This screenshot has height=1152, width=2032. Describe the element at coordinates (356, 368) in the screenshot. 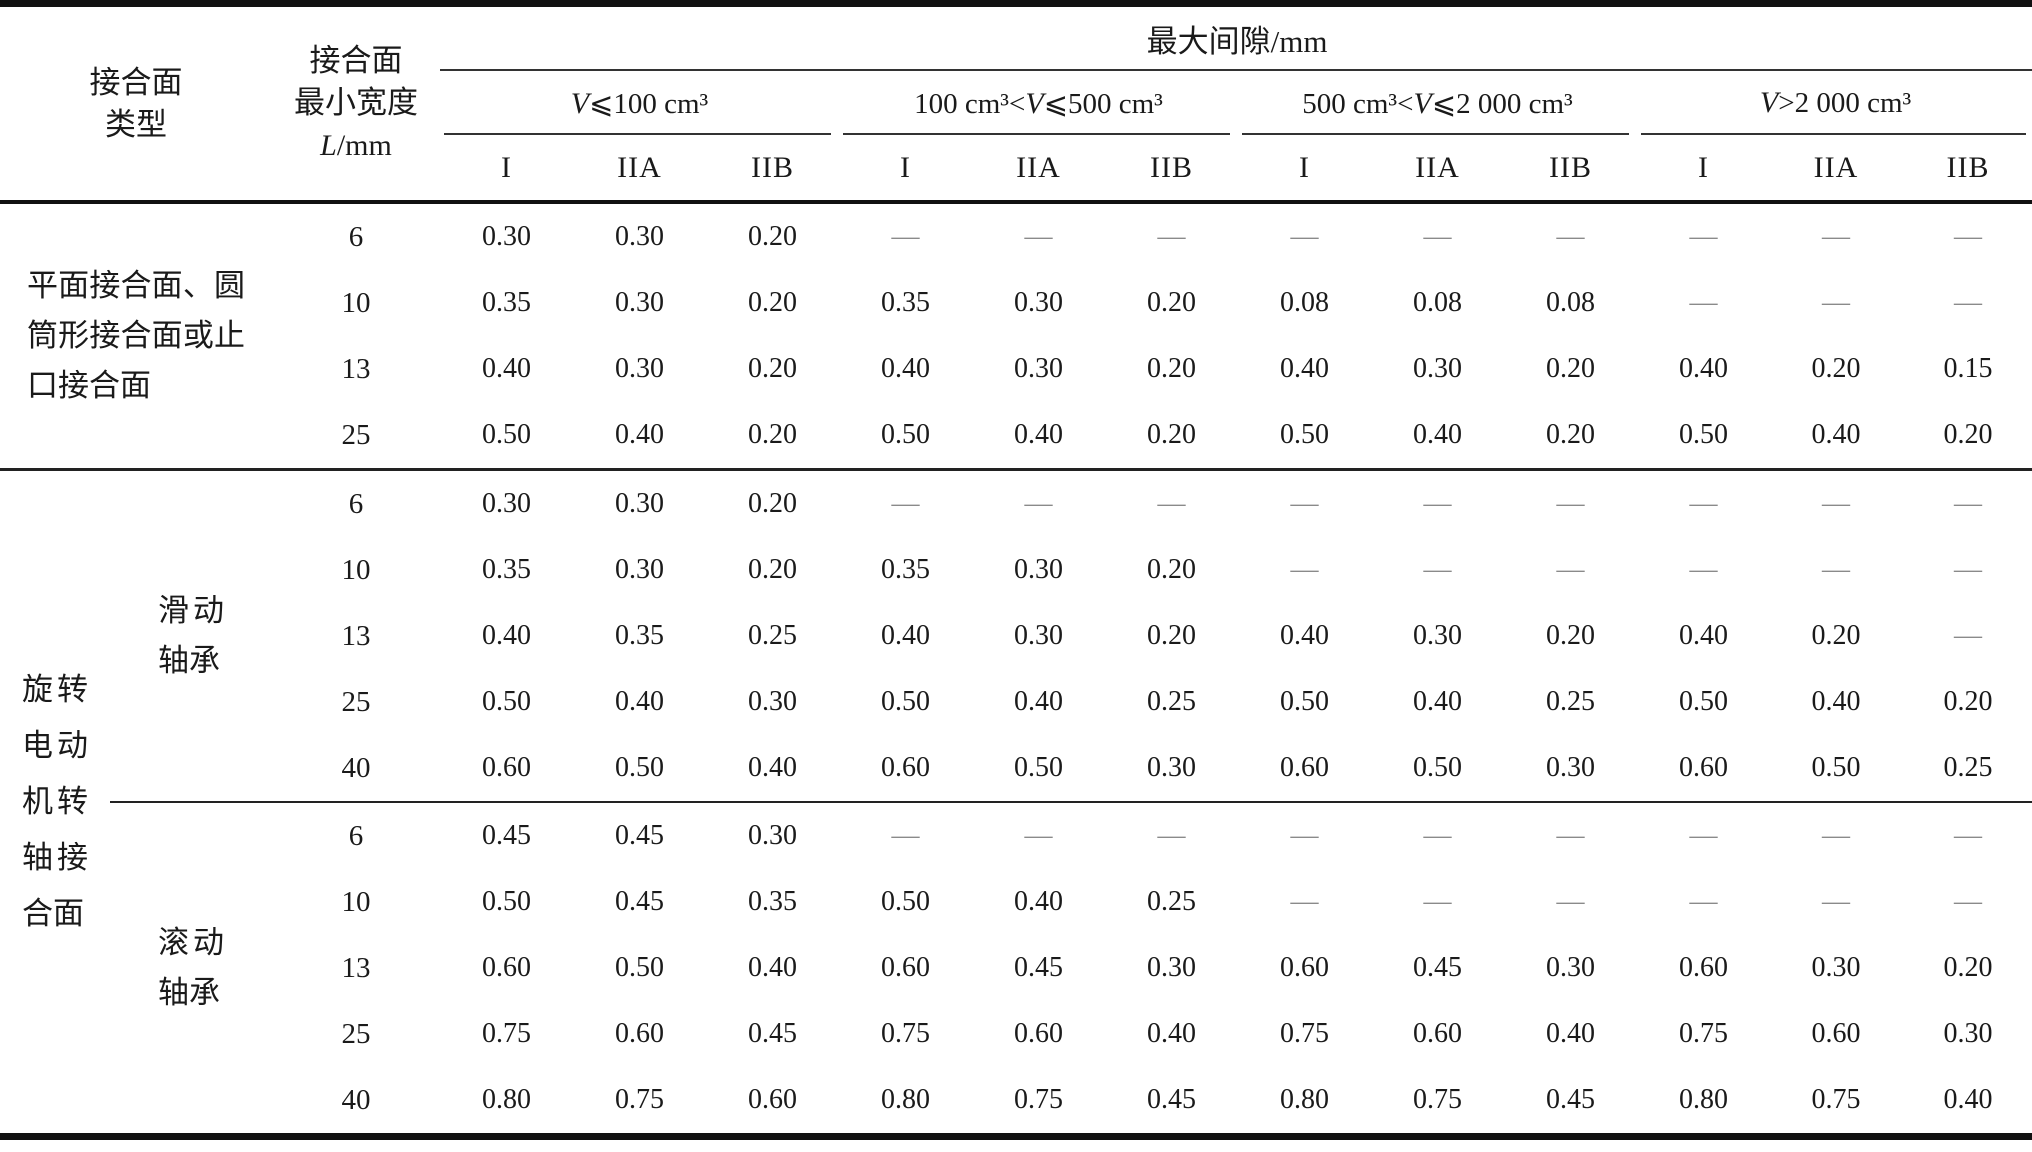

I see `min-width-value: 13` at that location.